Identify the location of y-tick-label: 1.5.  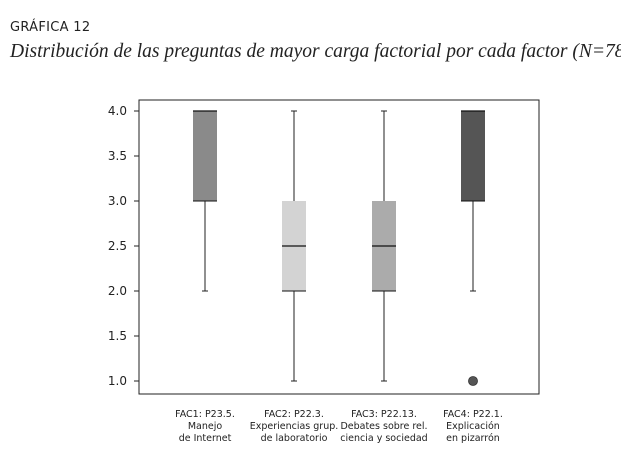
(117, 336).